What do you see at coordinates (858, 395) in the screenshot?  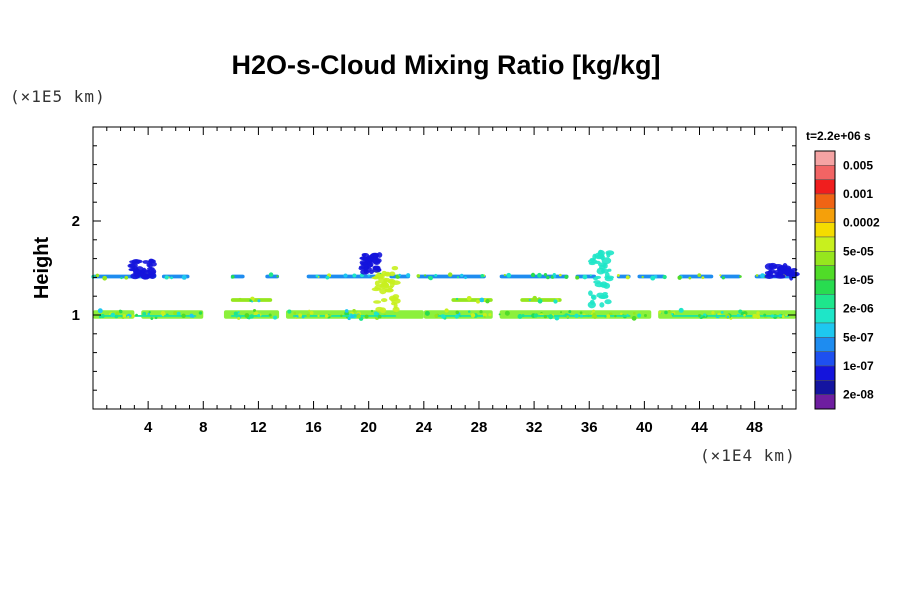 I see `colorbar-label: 2e-08` at bounding box center [858, 395].